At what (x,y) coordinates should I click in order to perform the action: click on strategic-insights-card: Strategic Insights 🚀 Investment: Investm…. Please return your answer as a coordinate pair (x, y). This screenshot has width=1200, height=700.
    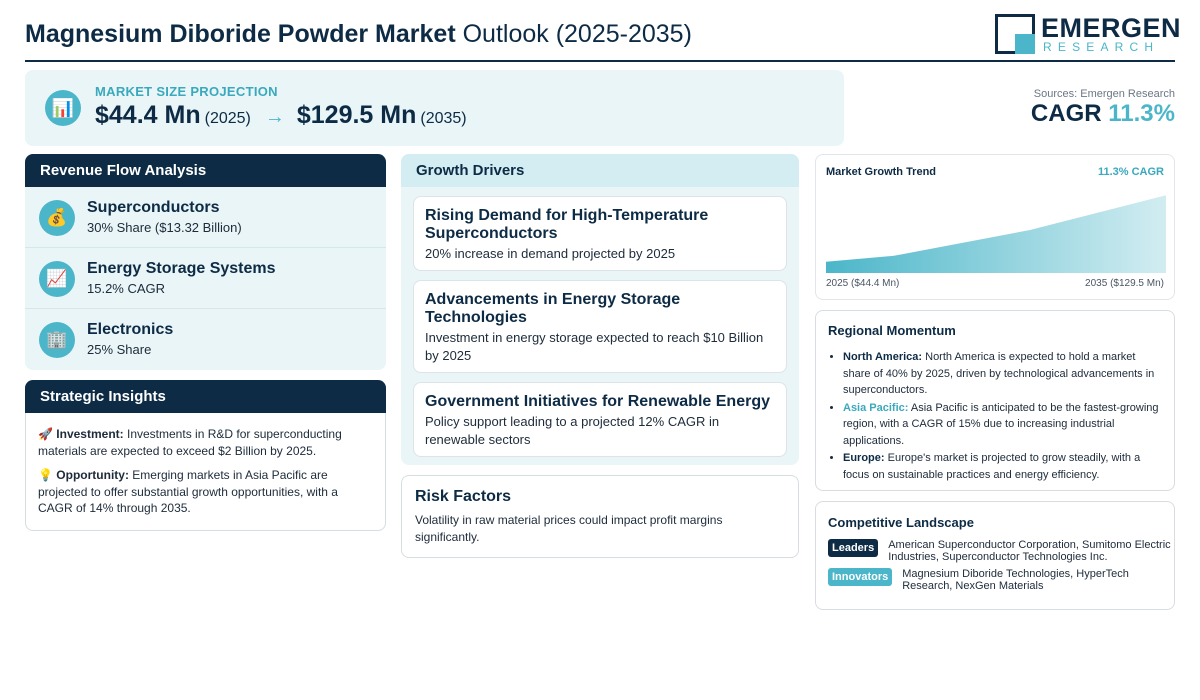
    Looking at the image, I should click on (205, 455).